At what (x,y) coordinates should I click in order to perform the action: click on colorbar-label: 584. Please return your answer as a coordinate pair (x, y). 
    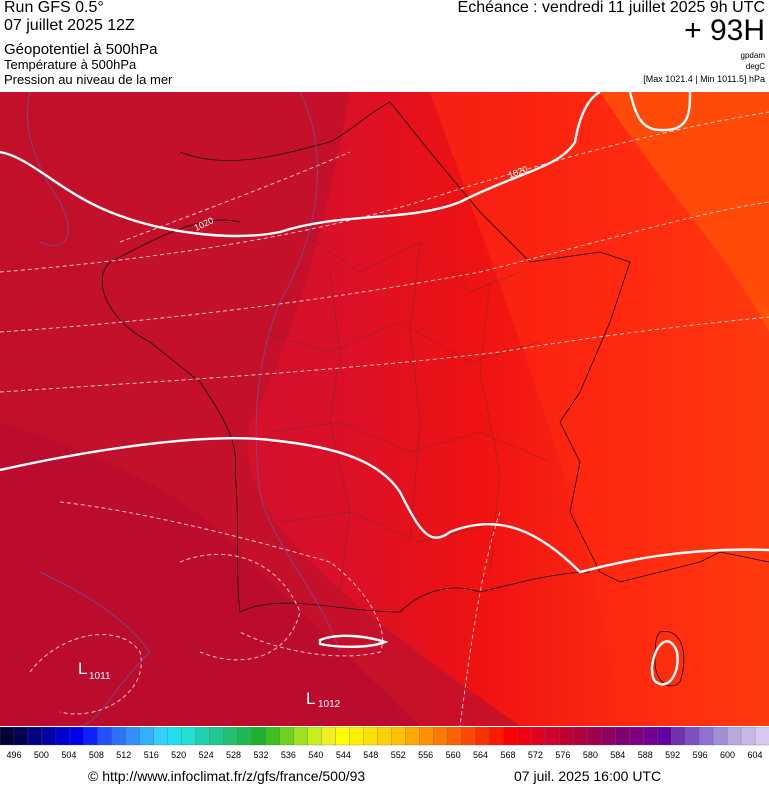
    Looking at the image, I should click on (617, 755).